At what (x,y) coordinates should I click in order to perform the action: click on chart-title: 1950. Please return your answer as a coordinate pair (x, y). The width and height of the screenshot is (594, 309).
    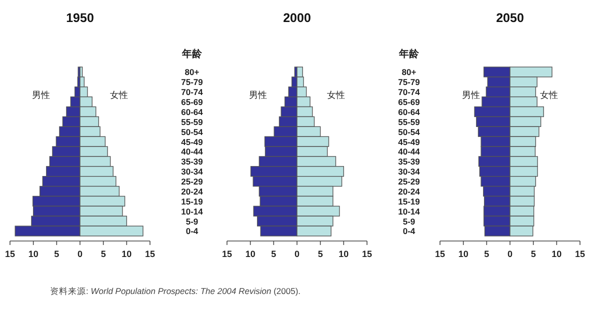
    Looking at the image, I should click on (80, 18).